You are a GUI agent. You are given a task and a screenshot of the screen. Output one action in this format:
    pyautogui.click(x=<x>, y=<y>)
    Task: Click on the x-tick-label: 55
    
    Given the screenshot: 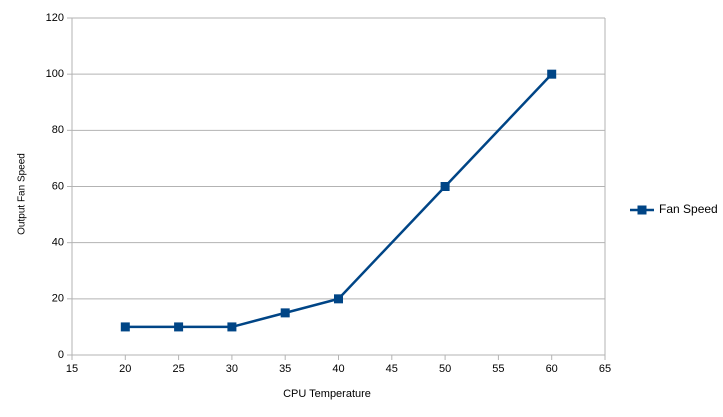 What is the action you would take?
    pyautogui.click(x=498, y=369)
    